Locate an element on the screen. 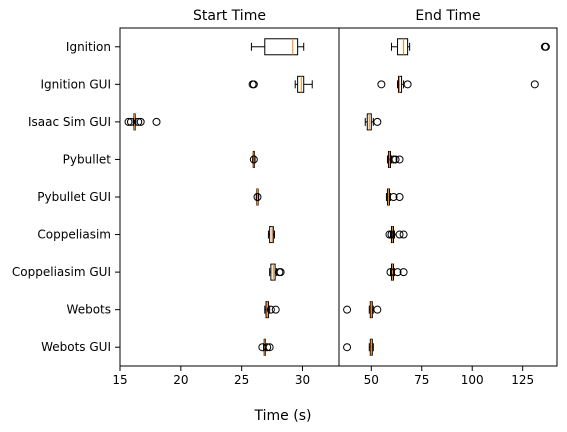  category-label: Pybullet is located at coordinates (87, 159).